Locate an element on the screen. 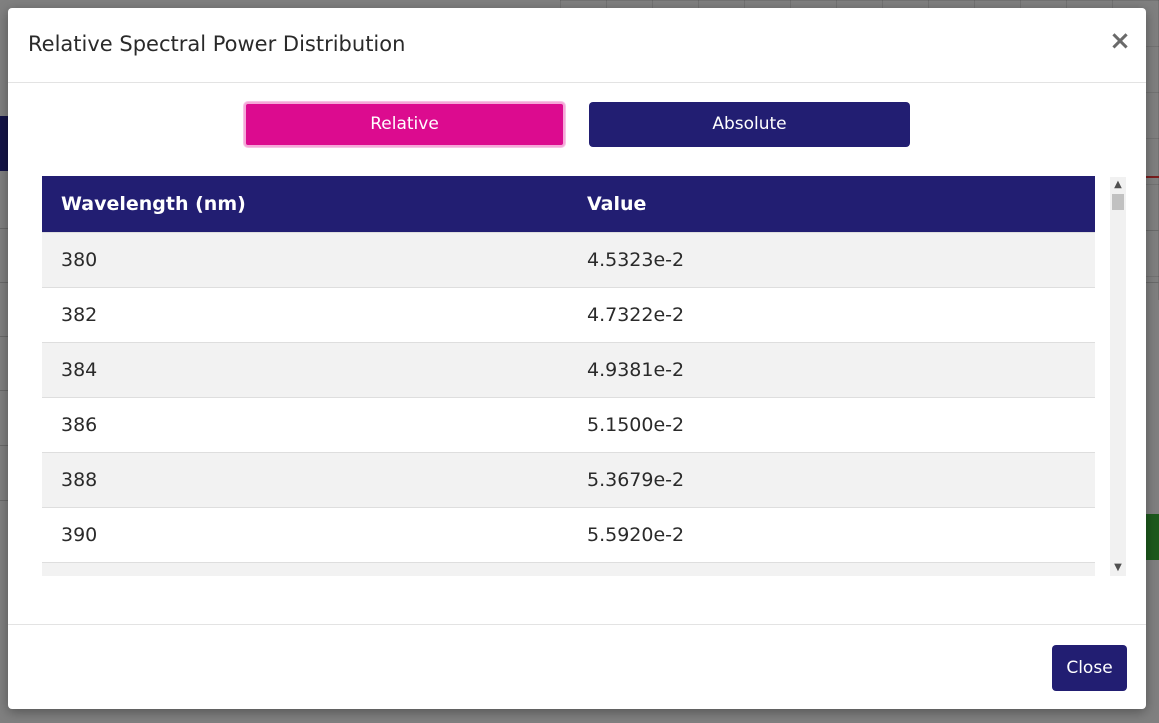  table-row-partial is located at coordinates (568, 569).